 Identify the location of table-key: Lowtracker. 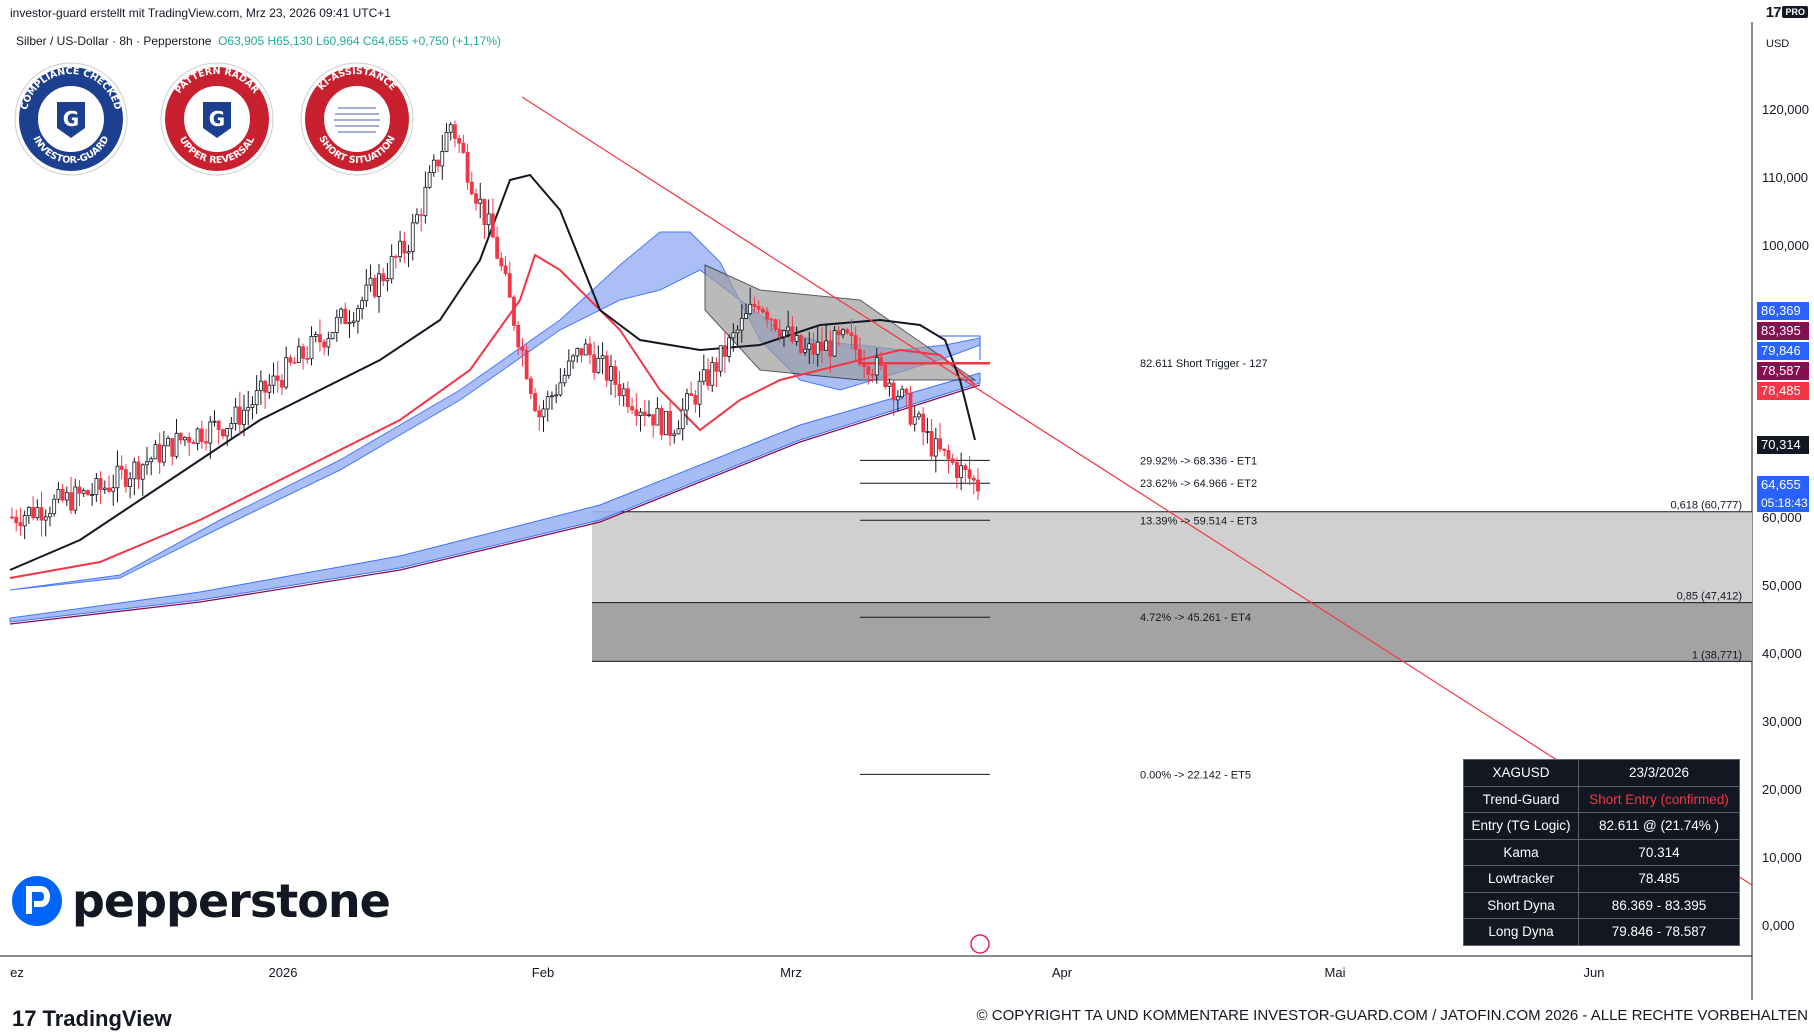
(1521, 879).